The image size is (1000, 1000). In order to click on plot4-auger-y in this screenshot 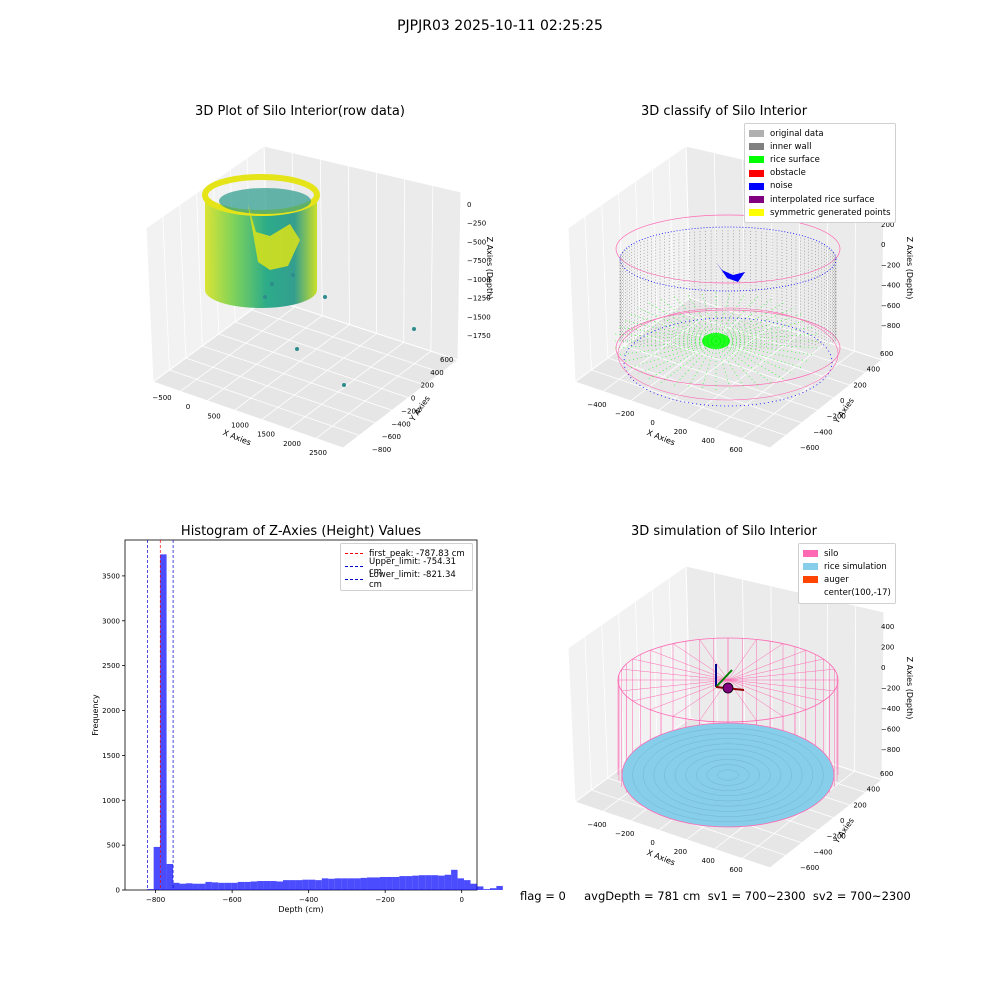, I will do `click(724, 678)`.